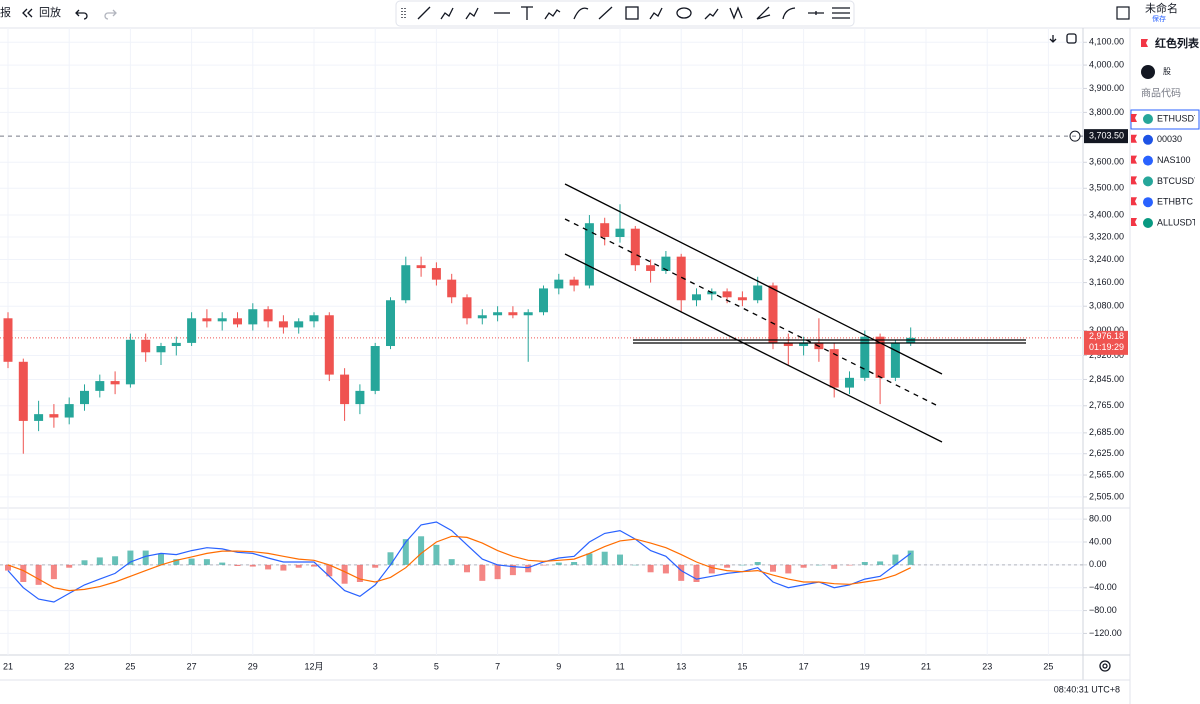  Describe the element at coordinates (1174, 160) in the screenshot. I see `symbol-name: NAS100` at that location.